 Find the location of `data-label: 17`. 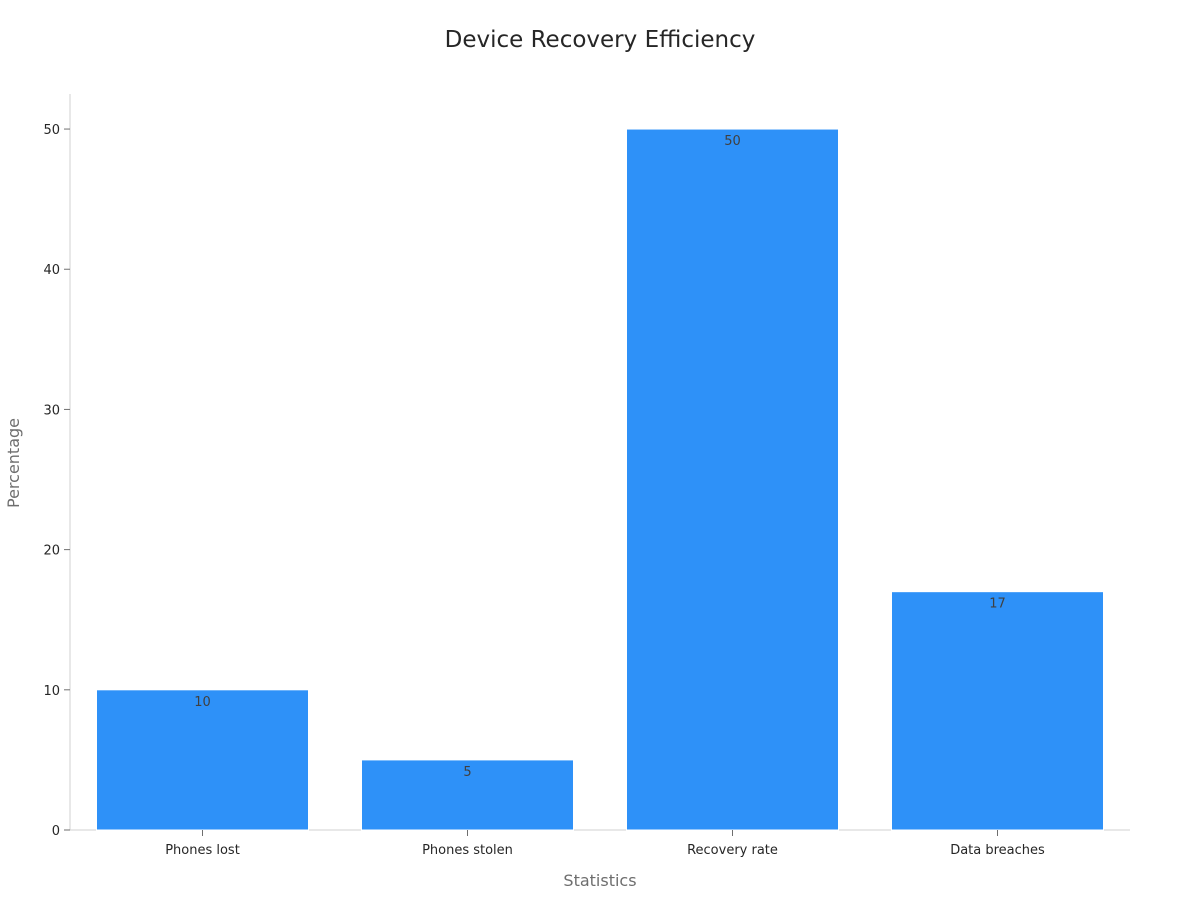

data-label: 17 is located at coordinates (997, 604).